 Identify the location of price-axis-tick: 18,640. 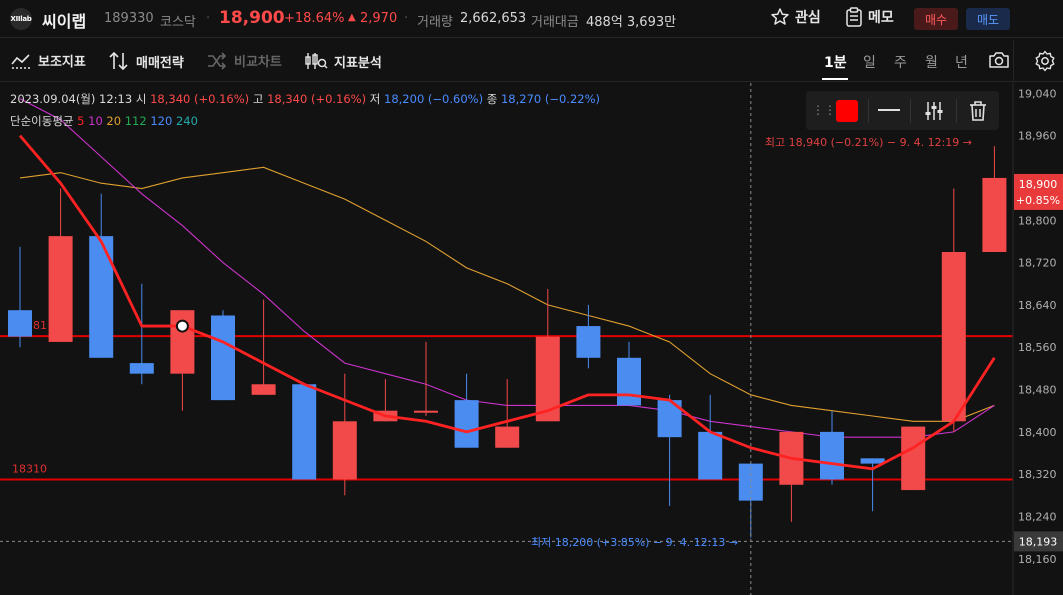
(1037, 305).